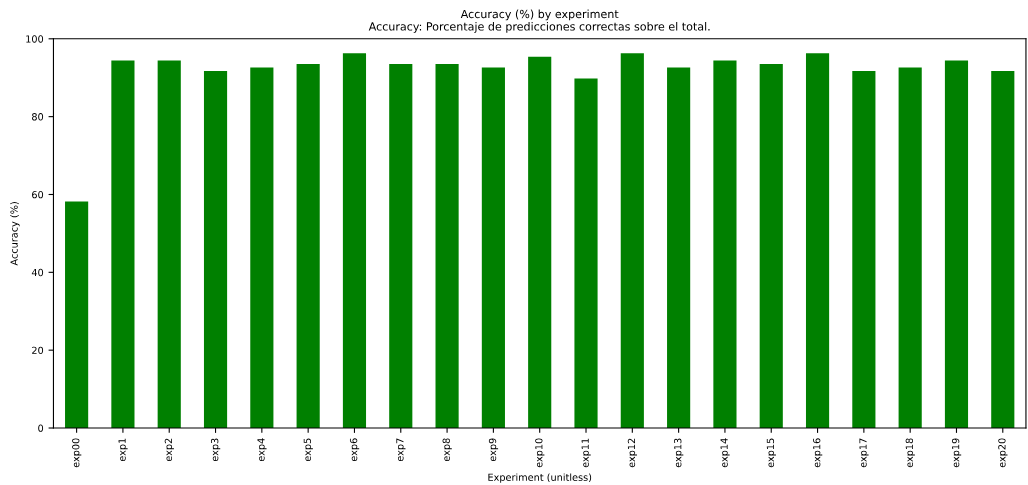 The width and height of the screenshot is (1028, 485). Describe the element at coordinates (38, 350) in the screenshot. I see `y-tick-label: 20` at that location.